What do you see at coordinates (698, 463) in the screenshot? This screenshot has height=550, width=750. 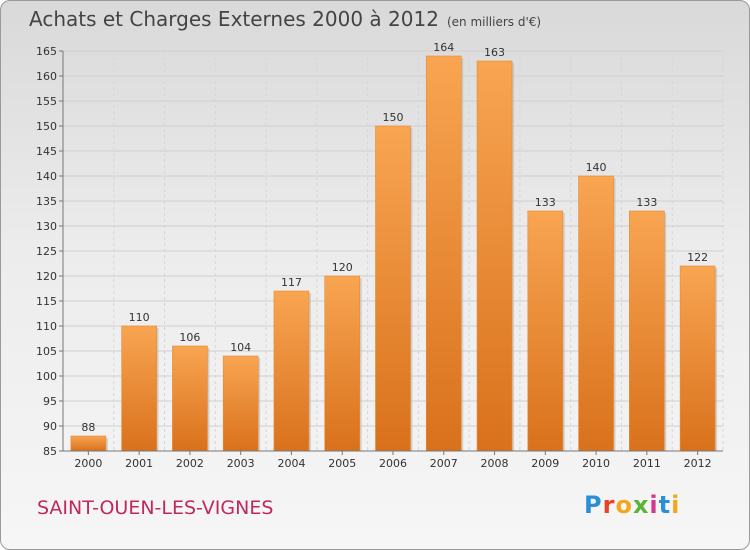 I see `x-tick-label: 2012` at bounding box center [698, 463].